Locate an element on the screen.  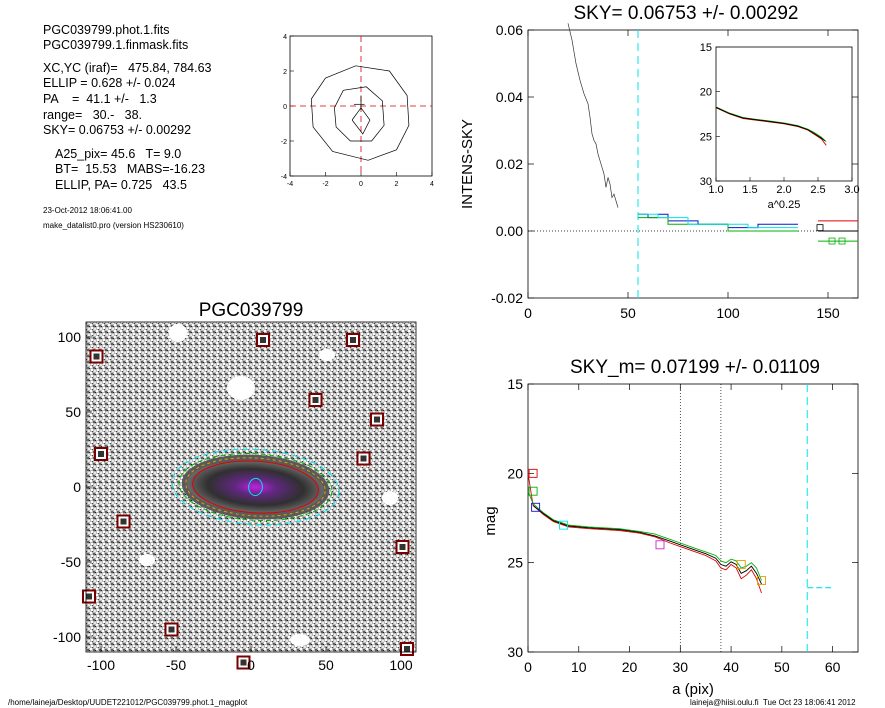
galaxy-layer is located at coordinates (255, 487).